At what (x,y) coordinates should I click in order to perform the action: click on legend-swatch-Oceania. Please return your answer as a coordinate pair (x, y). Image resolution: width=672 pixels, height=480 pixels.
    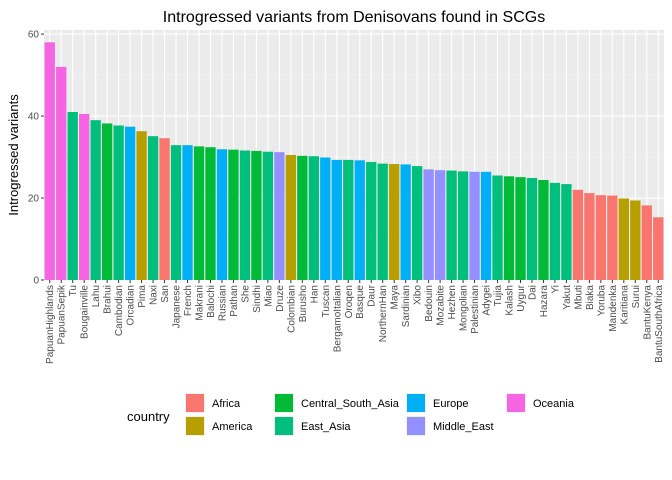
    Looking at the image, I should click on (516, 403).